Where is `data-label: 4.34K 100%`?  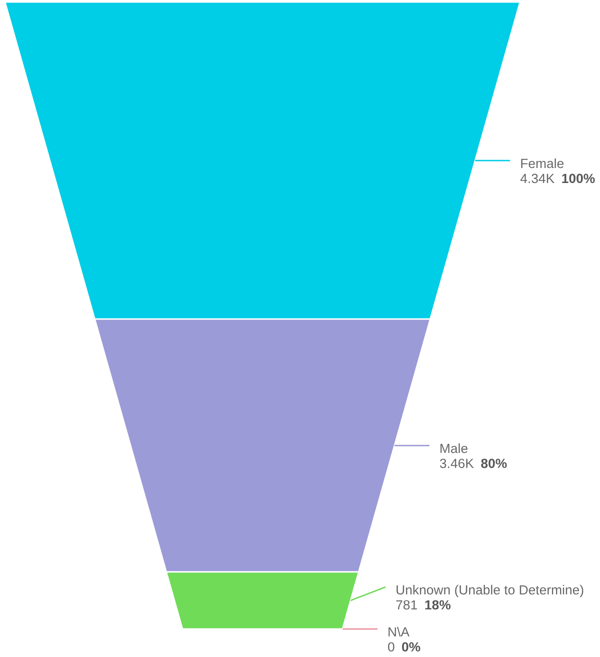 data-label: 4.34K 100% is located at coordinates (557, 179).